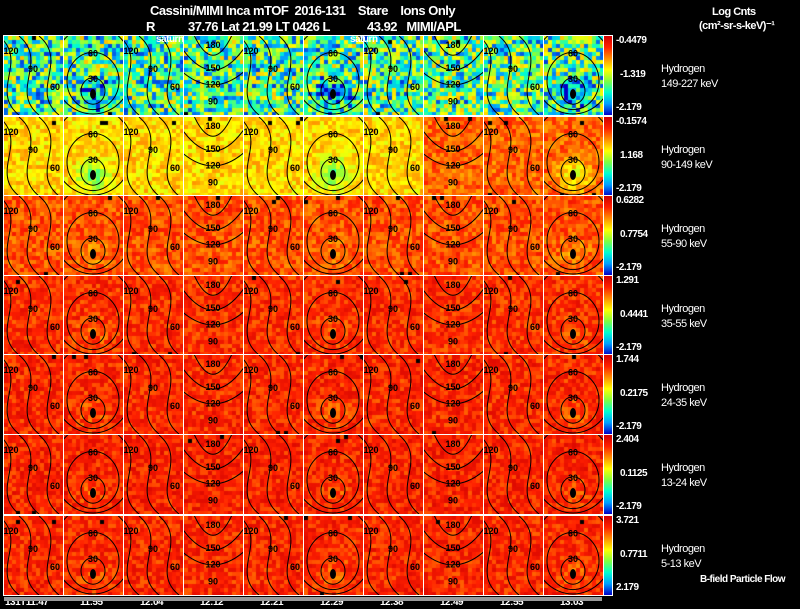 This screenshot has width=800, height=609. Describe the element at coordinates (608, 156) in the screenshot. I see `colorbar` at that location.